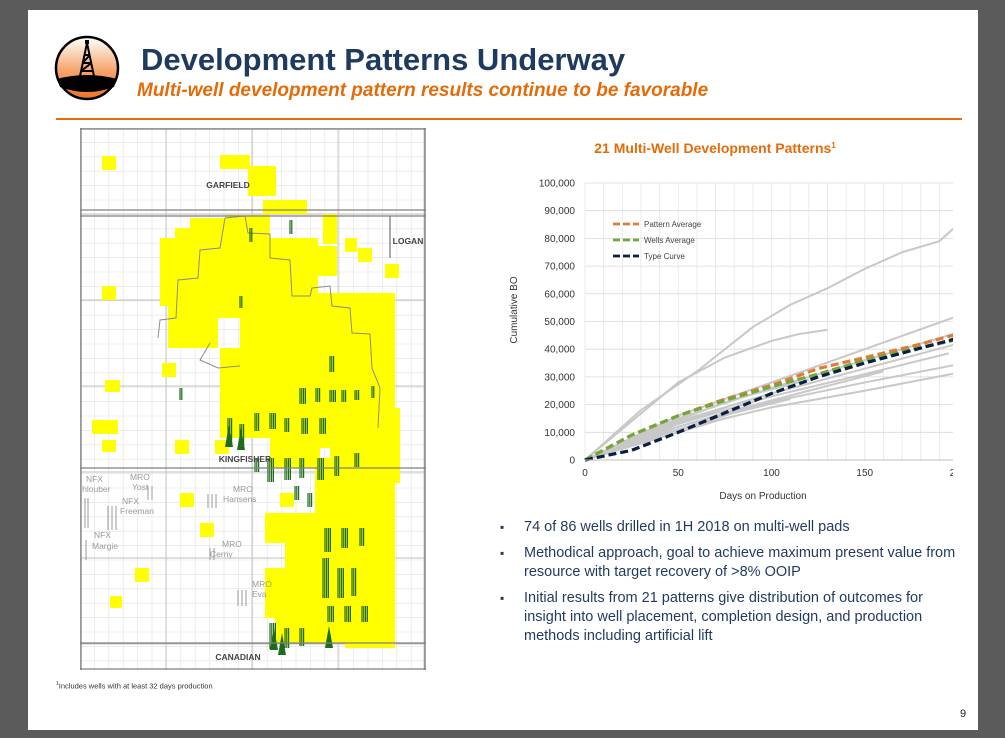 The width and height of the screenshot is (1005, 738). I want to click on chart-y-tick-label: 90,000, so click(559, 211).